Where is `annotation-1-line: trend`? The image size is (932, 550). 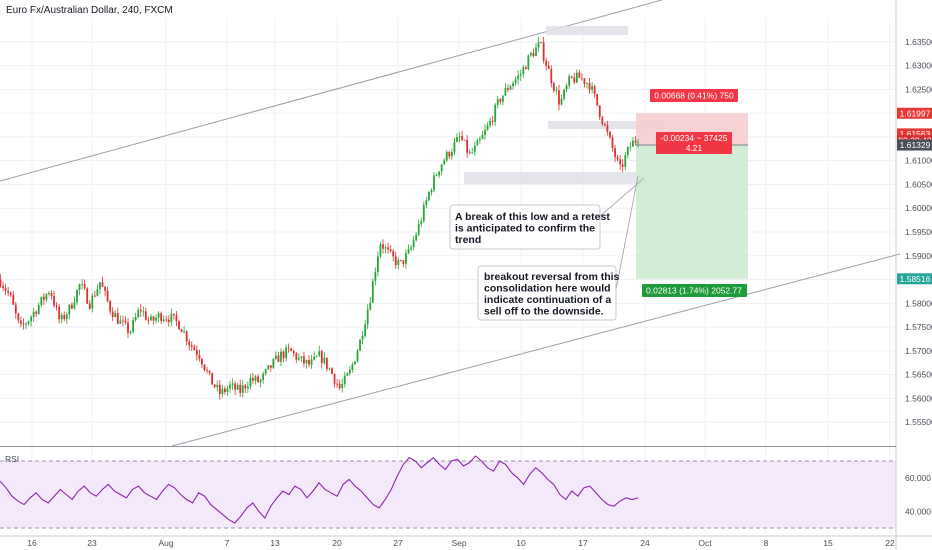
annotation-1-line: trend is located at coordinates (468, 240).